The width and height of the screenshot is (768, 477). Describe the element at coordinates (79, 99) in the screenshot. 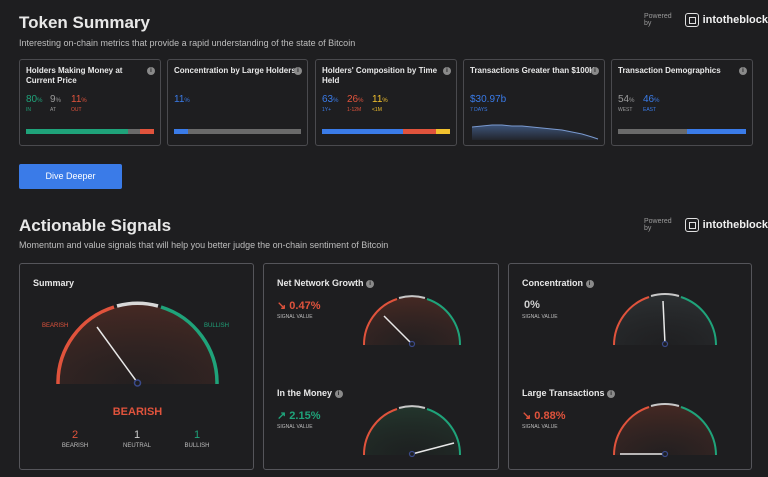

I see `out-value: 11%` at that location.